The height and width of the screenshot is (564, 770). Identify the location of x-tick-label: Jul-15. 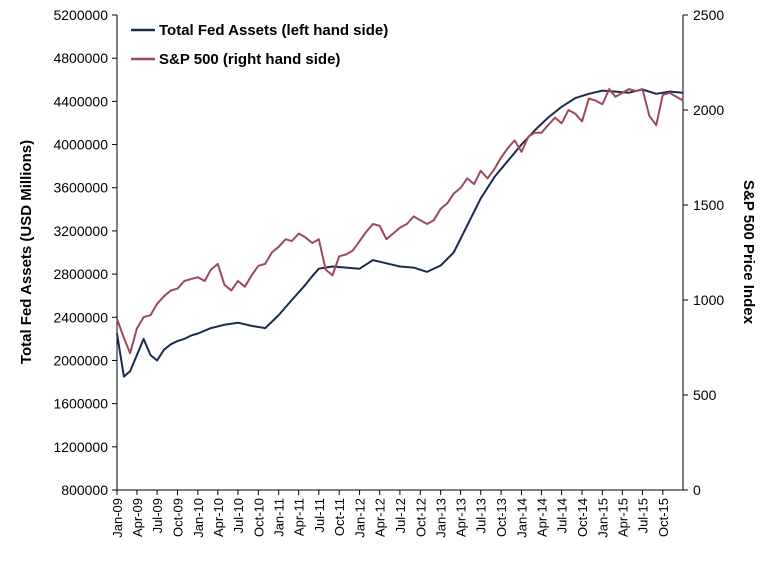
(642, 515).